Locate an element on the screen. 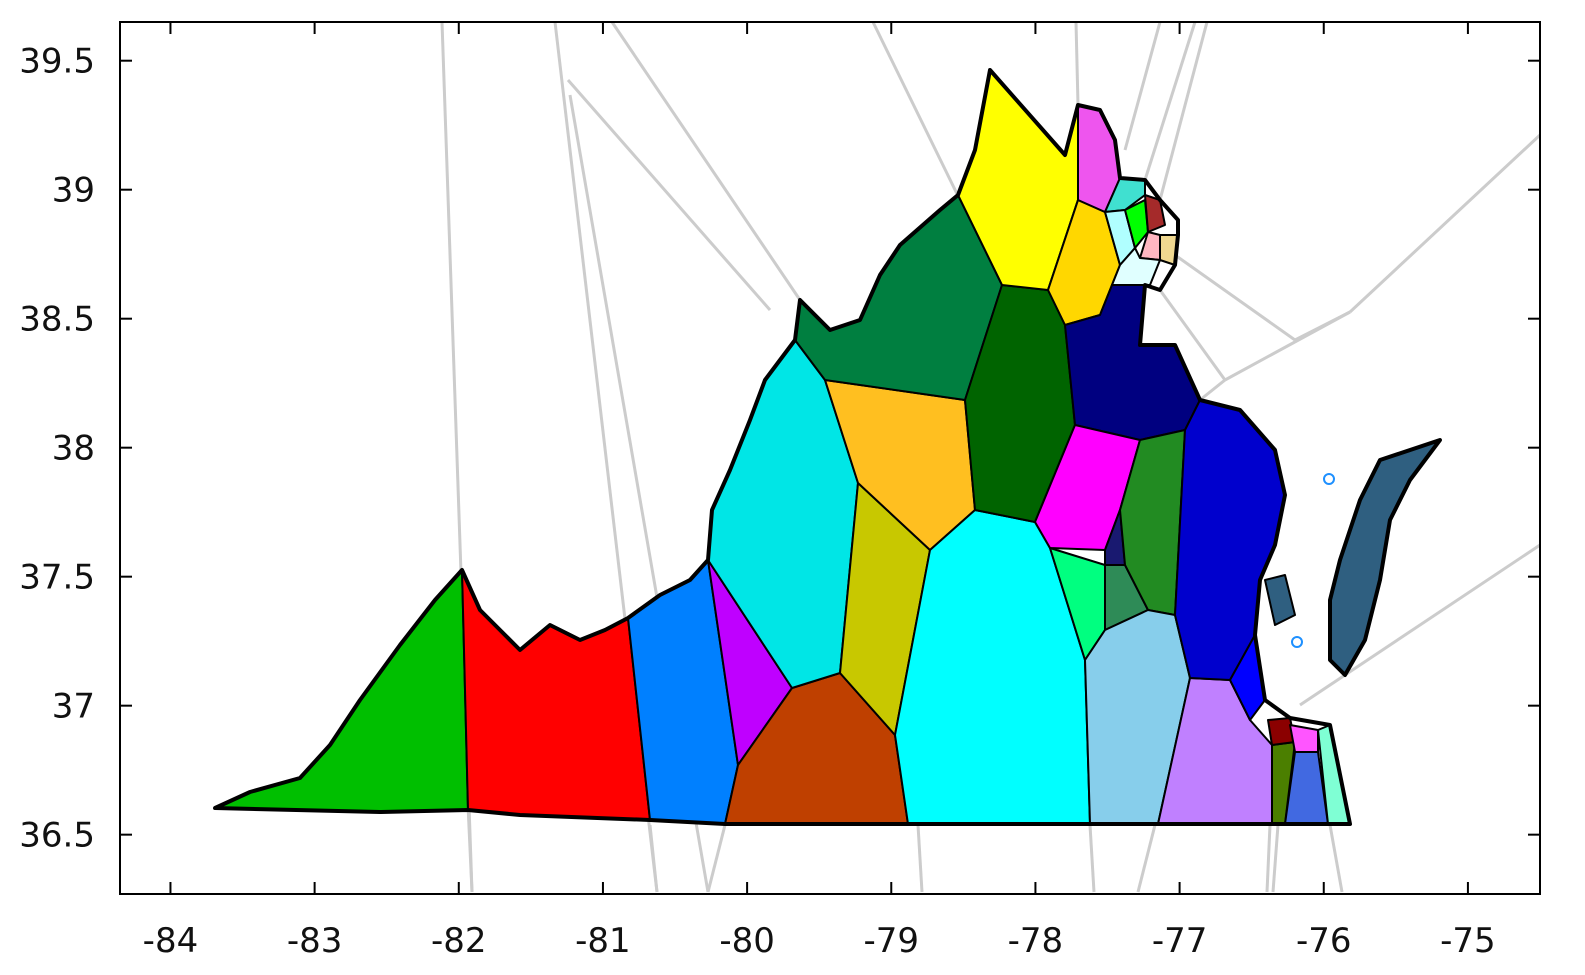 The height and width of the screenshot is (975, 1585). y-tick-label: 39 is located at coordinates (73, 191).